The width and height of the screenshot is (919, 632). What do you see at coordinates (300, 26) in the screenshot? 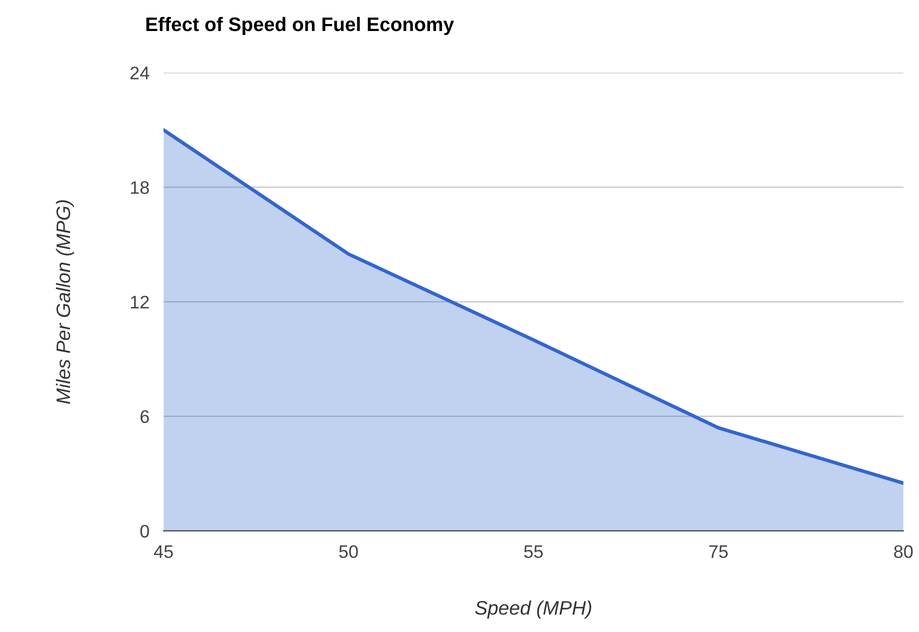
I see `chart-title: Effect of Speed on Fuel Economy` at bounding box center [300, 26].